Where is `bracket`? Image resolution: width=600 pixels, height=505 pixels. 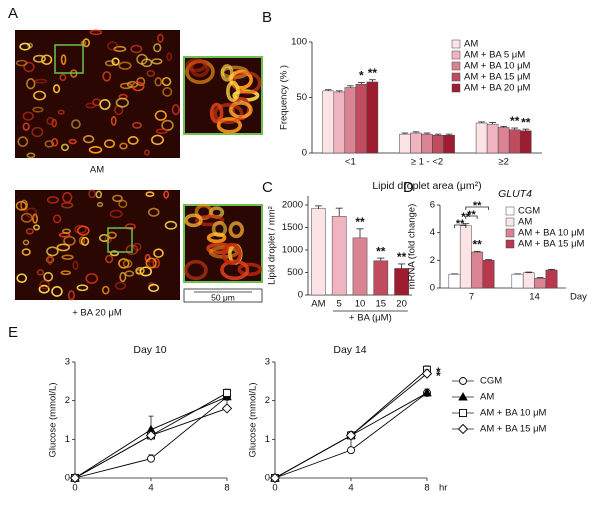
bracket is located at coordinates (460, 226).